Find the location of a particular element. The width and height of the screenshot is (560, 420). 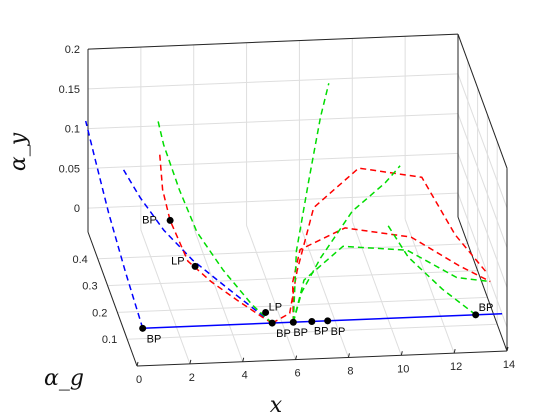

x-tick-label: 10 is located at coordinates (403, 369).